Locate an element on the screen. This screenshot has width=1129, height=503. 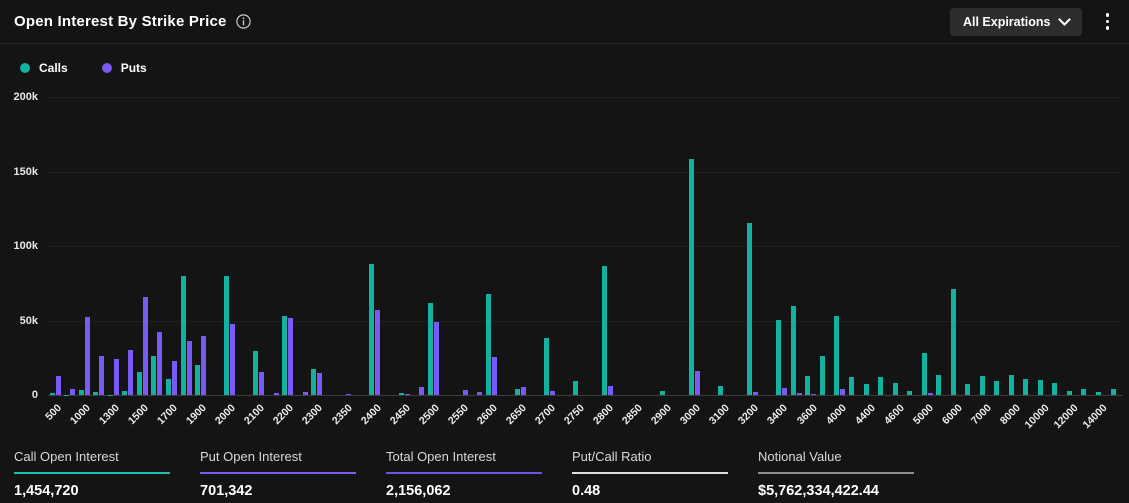
kebab-menu-button is located at coordinates (1108, 21).